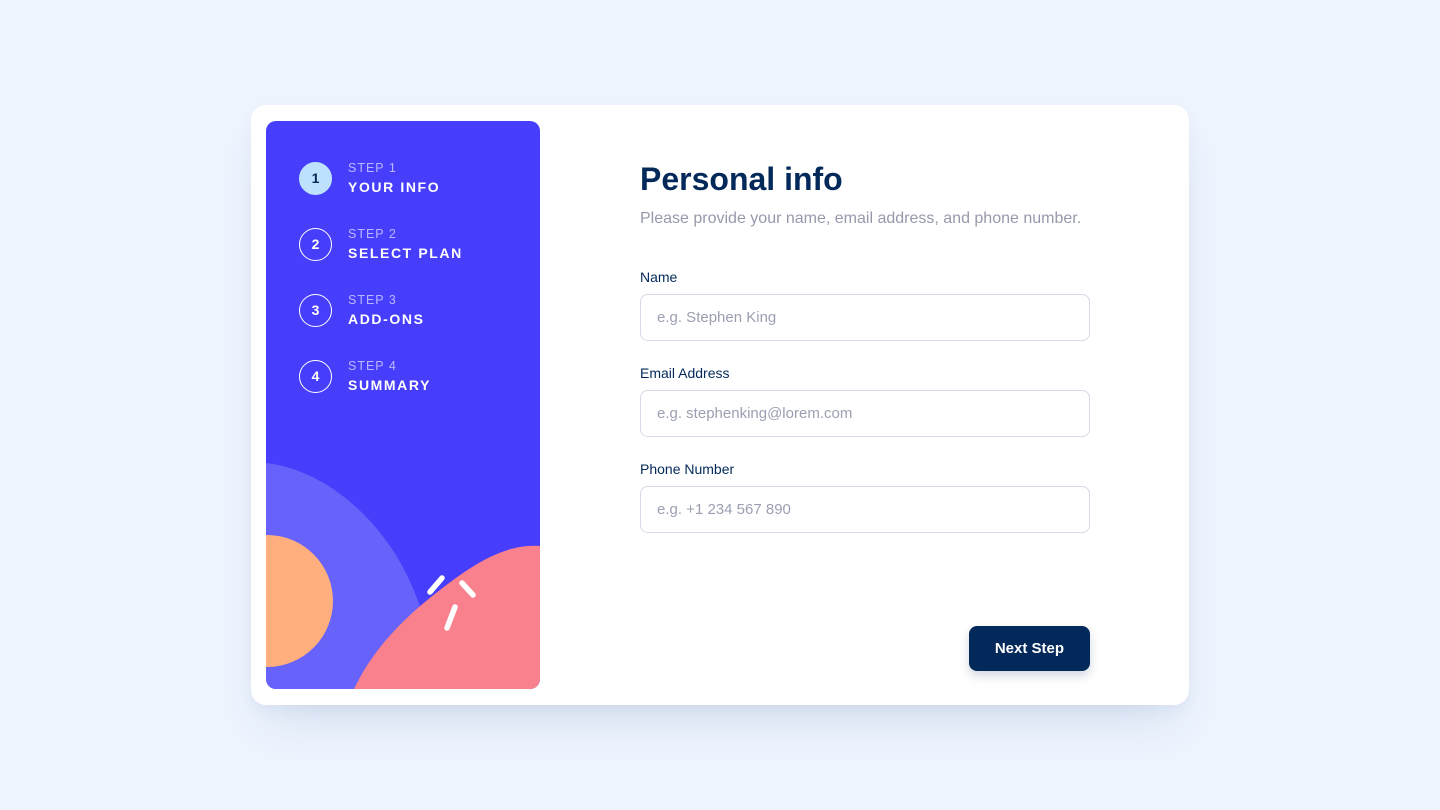  I want to click on step-4-label: STEP 4, so click(372, 366).